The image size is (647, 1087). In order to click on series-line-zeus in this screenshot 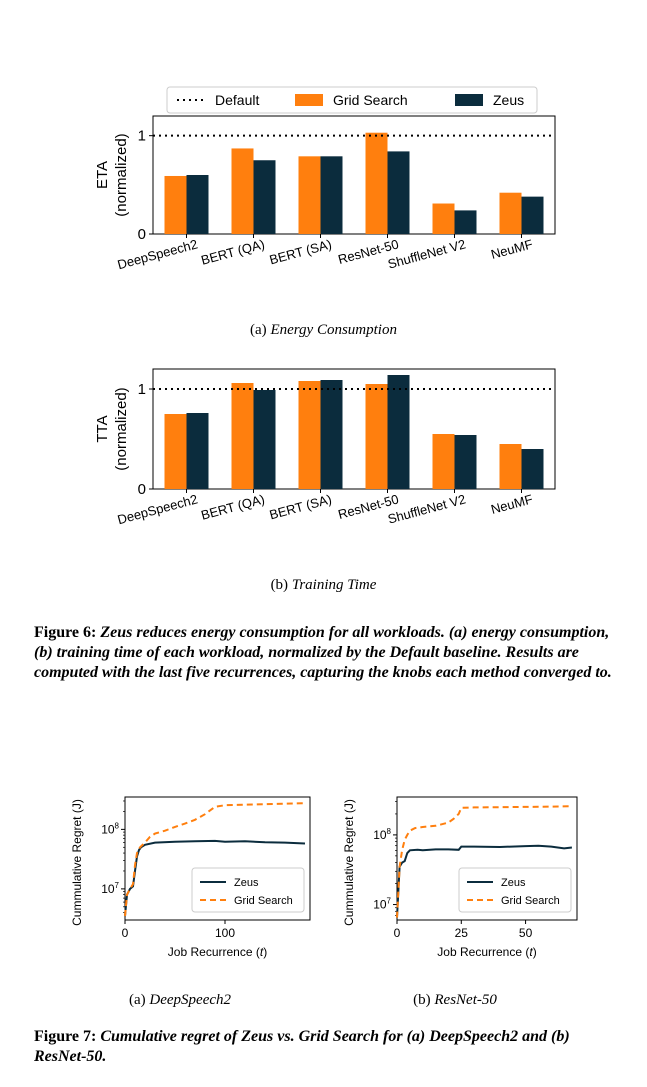, I will do `click(484, 881)`.